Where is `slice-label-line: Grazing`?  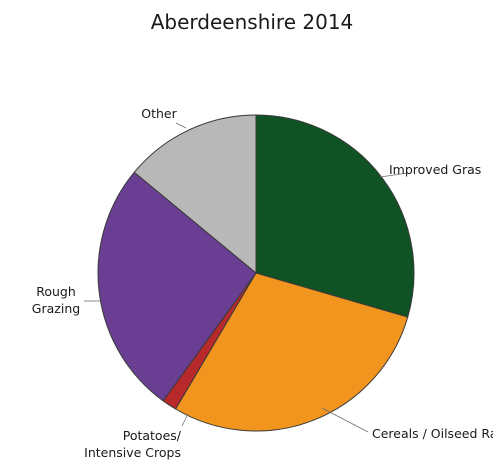 slice-label-line: Grazing is located at coordinates (56, 308).